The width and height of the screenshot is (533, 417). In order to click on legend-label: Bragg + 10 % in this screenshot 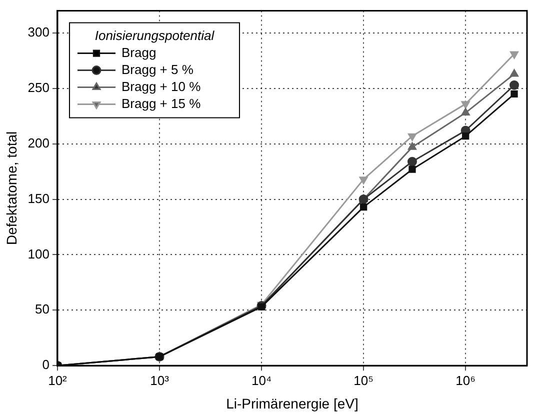, I will do `click(161, 86)`.